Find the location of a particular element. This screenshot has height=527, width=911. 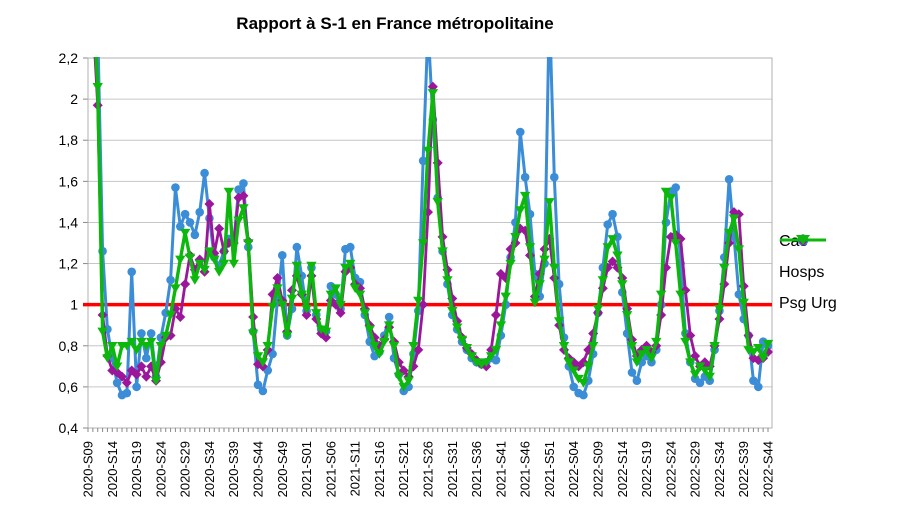

x-tick-label: 2021-S36 is located at coordinates (476, 469).